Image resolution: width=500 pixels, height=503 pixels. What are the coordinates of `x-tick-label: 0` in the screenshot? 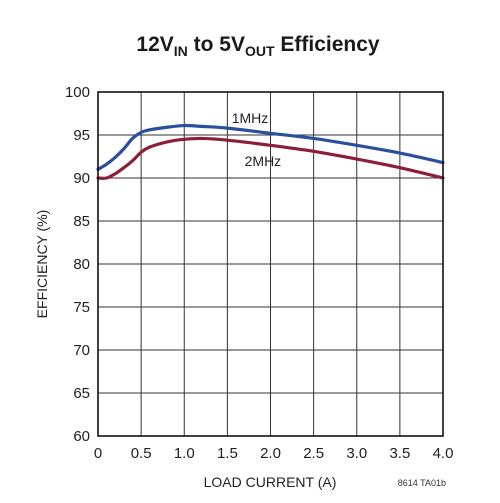 It's located at (98, 453).